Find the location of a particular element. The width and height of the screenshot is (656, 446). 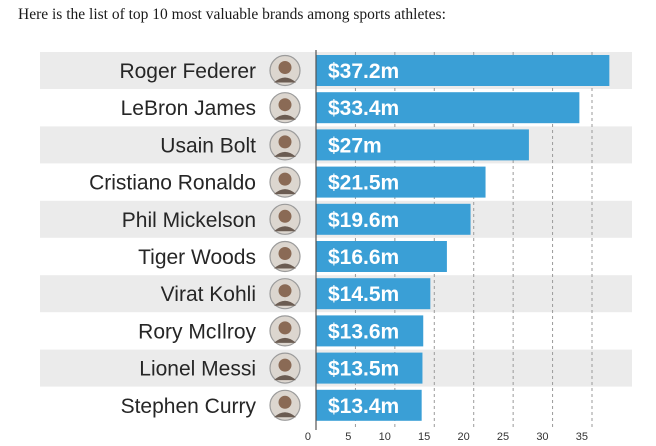

value-label: $19.6m is located at coordinates (363, 220).